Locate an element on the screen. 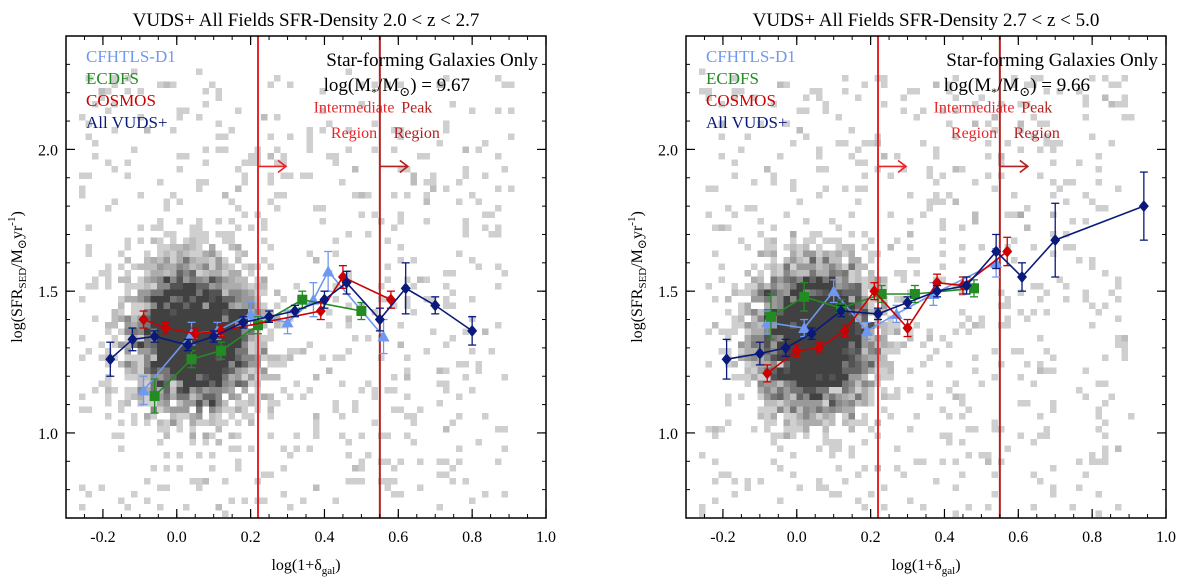 The height and width of the screenshot is (577, 1200). y-axis-label-sub: SED is located at coordinates (643, 278).